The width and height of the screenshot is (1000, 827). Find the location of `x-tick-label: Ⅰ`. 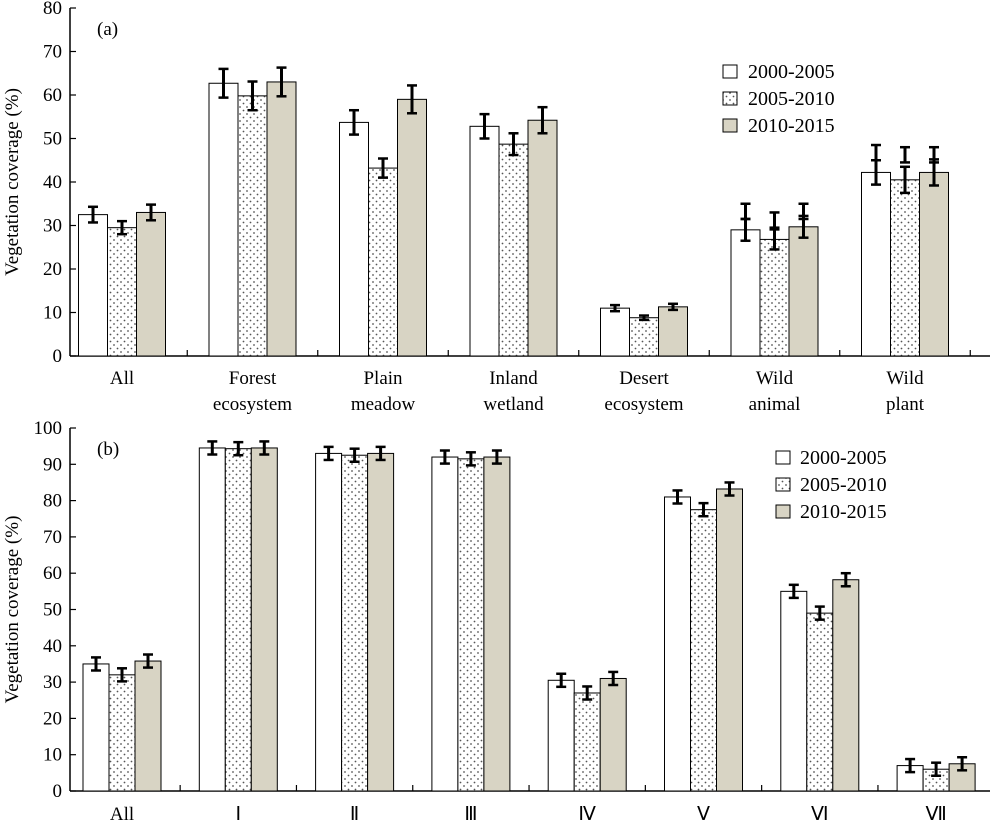

x-tick-label: Ⅰ is located at coordinates (238, 814).